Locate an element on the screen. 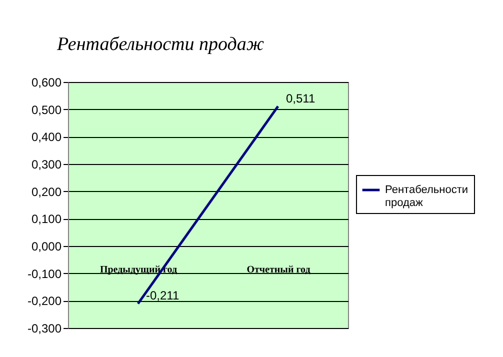 This screenshot has width=503, height=357. y-tick-label: -0,100 is located at coordinates (44, 273).